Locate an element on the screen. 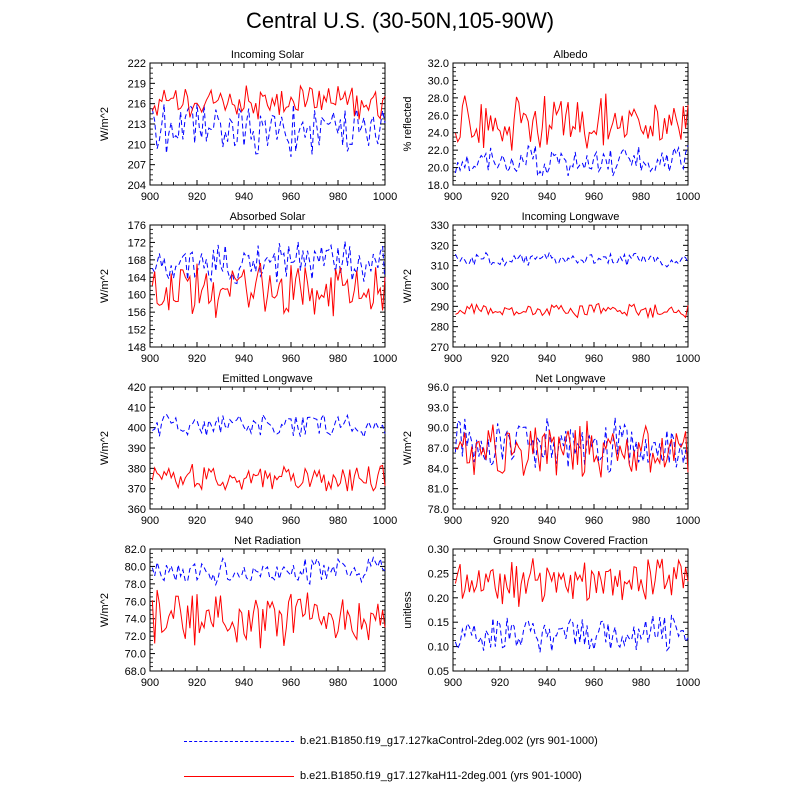  net-radiation-xtick-label: 940 is located at coordinates (244, 683).